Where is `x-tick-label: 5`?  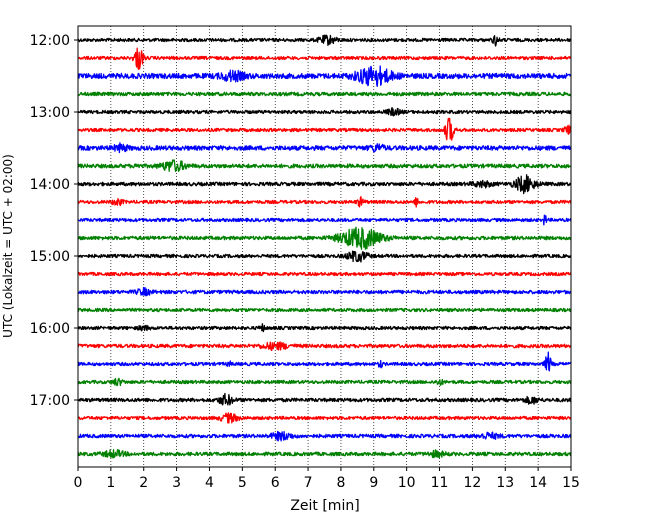 x-tick-label: 5 is located at coordinates (242, 483).